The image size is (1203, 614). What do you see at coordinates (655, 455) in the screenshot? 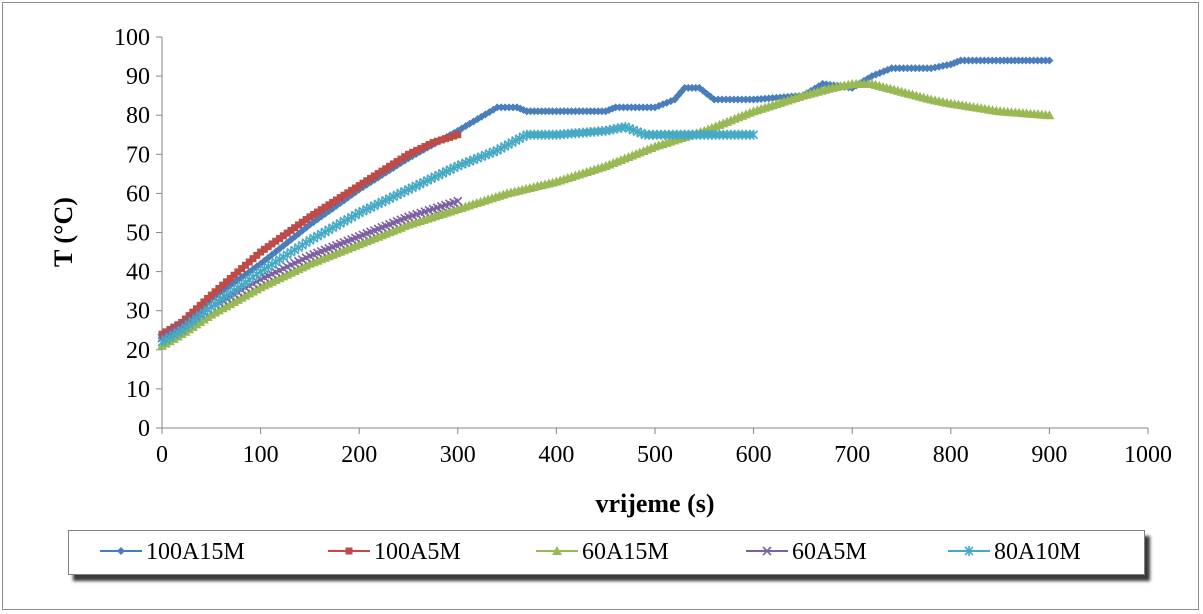
I see `x-tick-label: 500` at bounding box center [655, 455].